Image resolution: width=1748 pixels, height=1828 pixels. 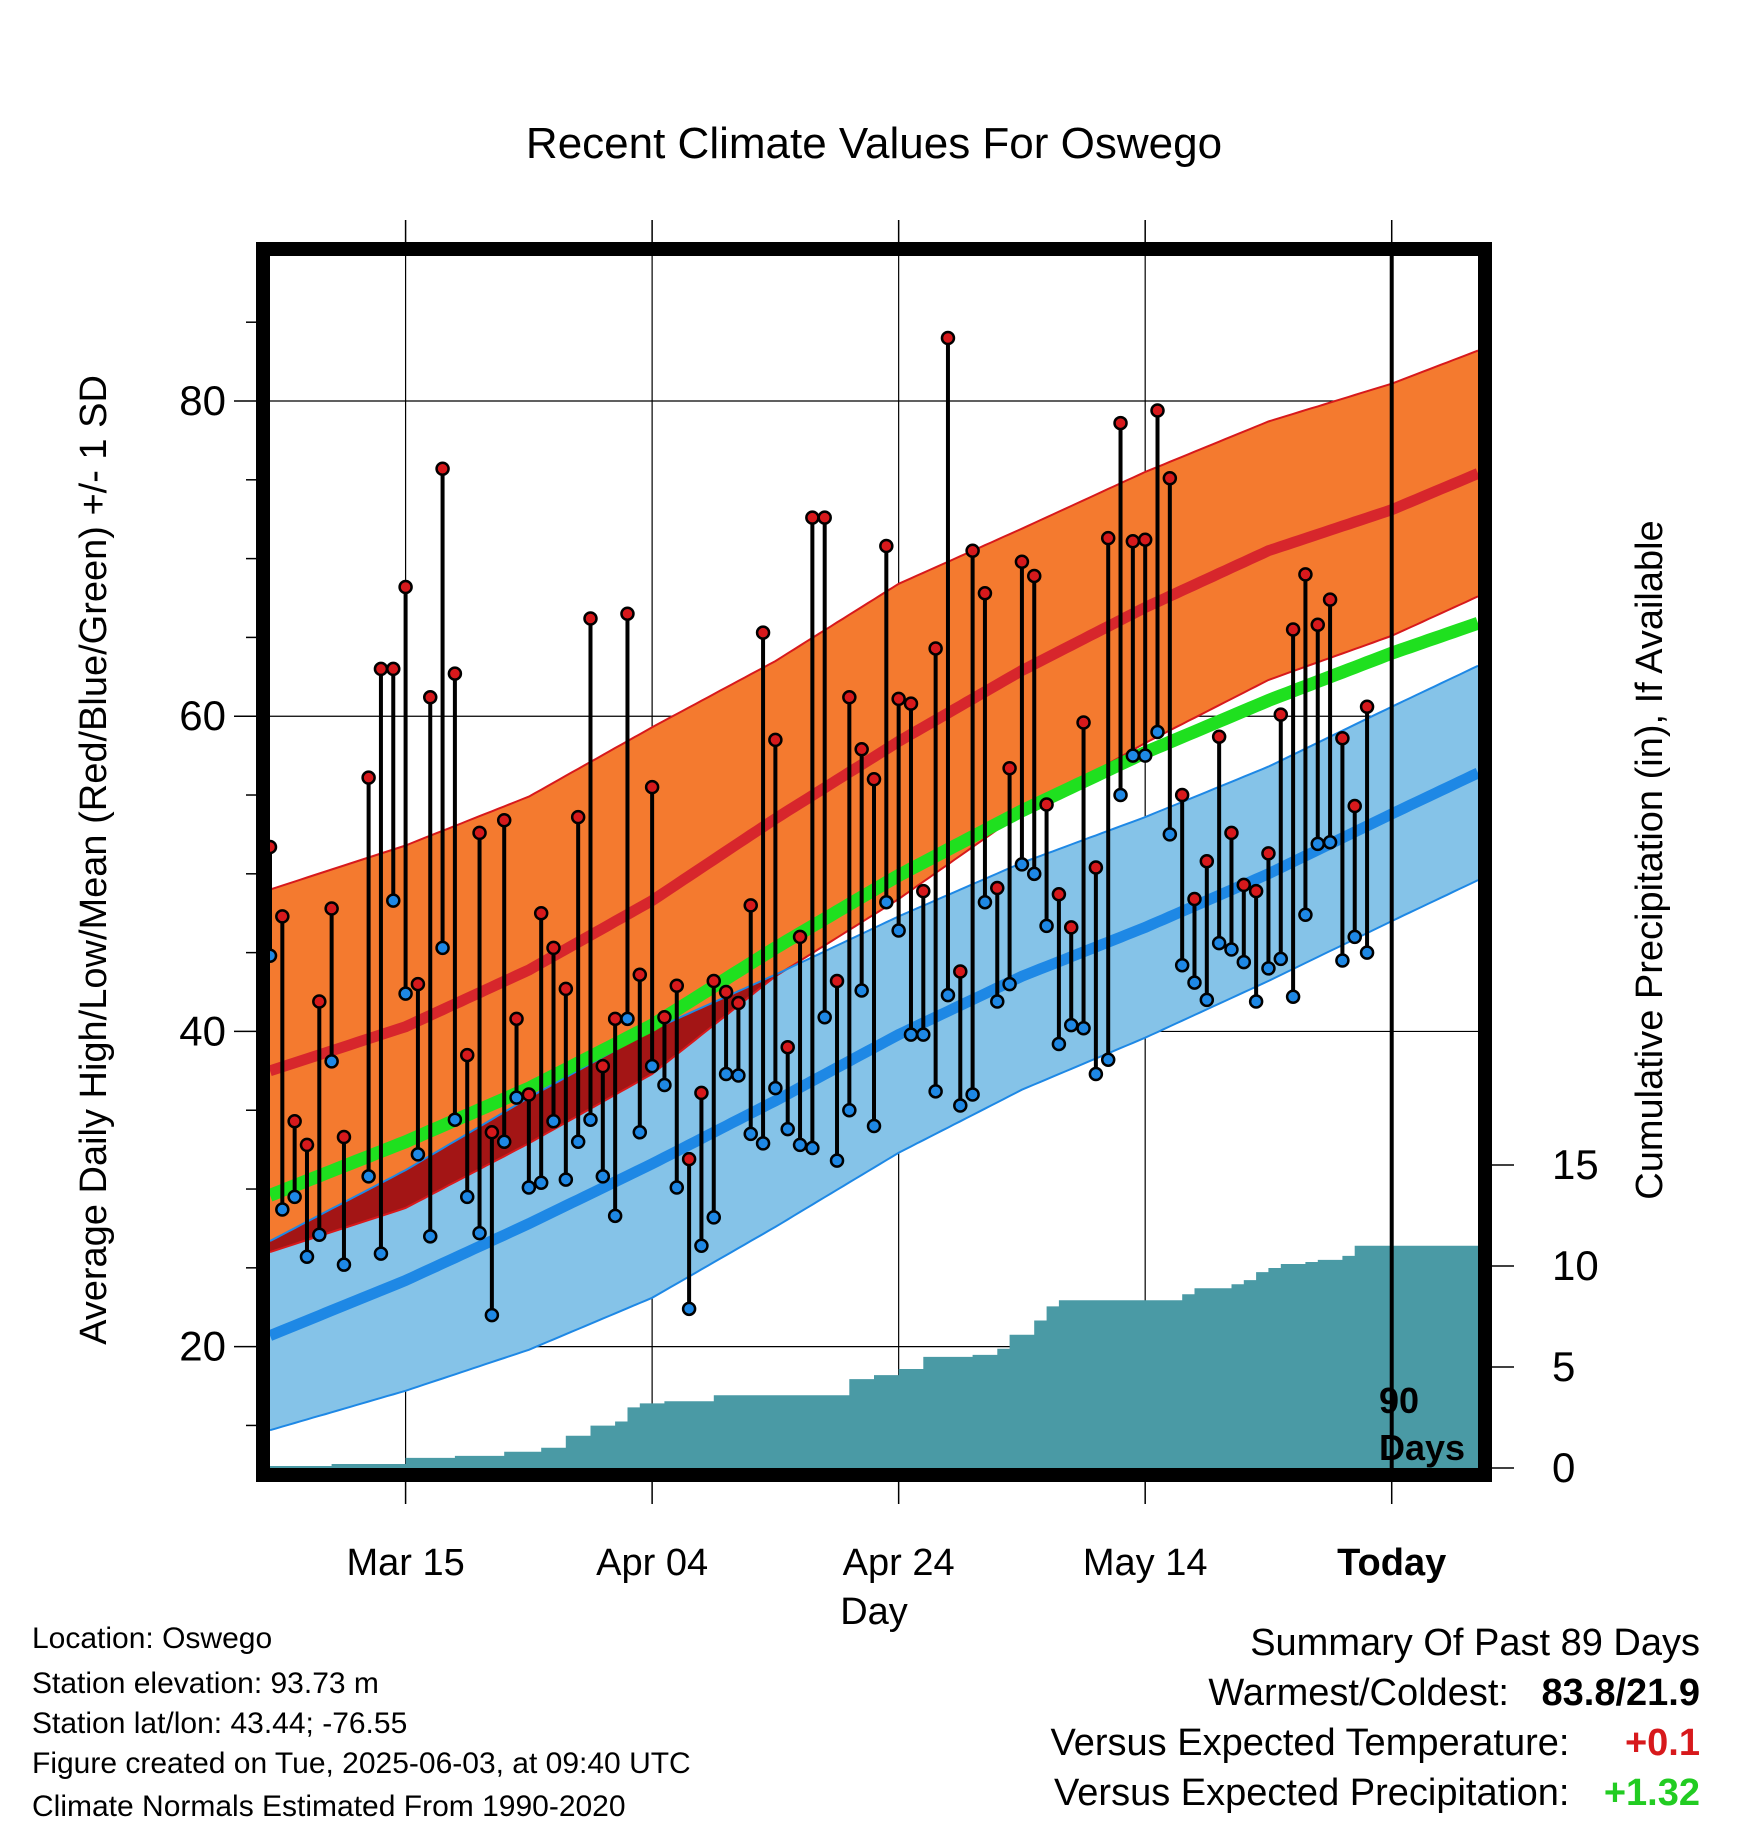 I want to click on summary-warmest-value: 83.8/21.9, so click(x=1620, y=1693).